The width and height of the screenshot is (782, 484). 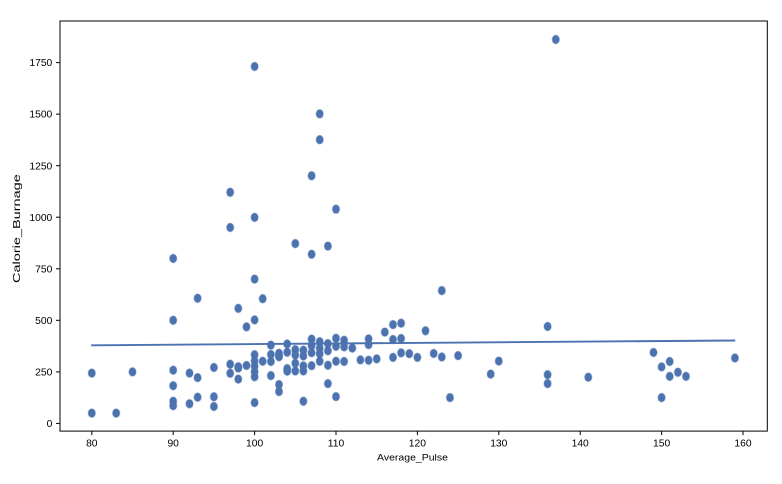 I want to click on svg-text: Calorie_Burnage, so click(x=16, y=228).